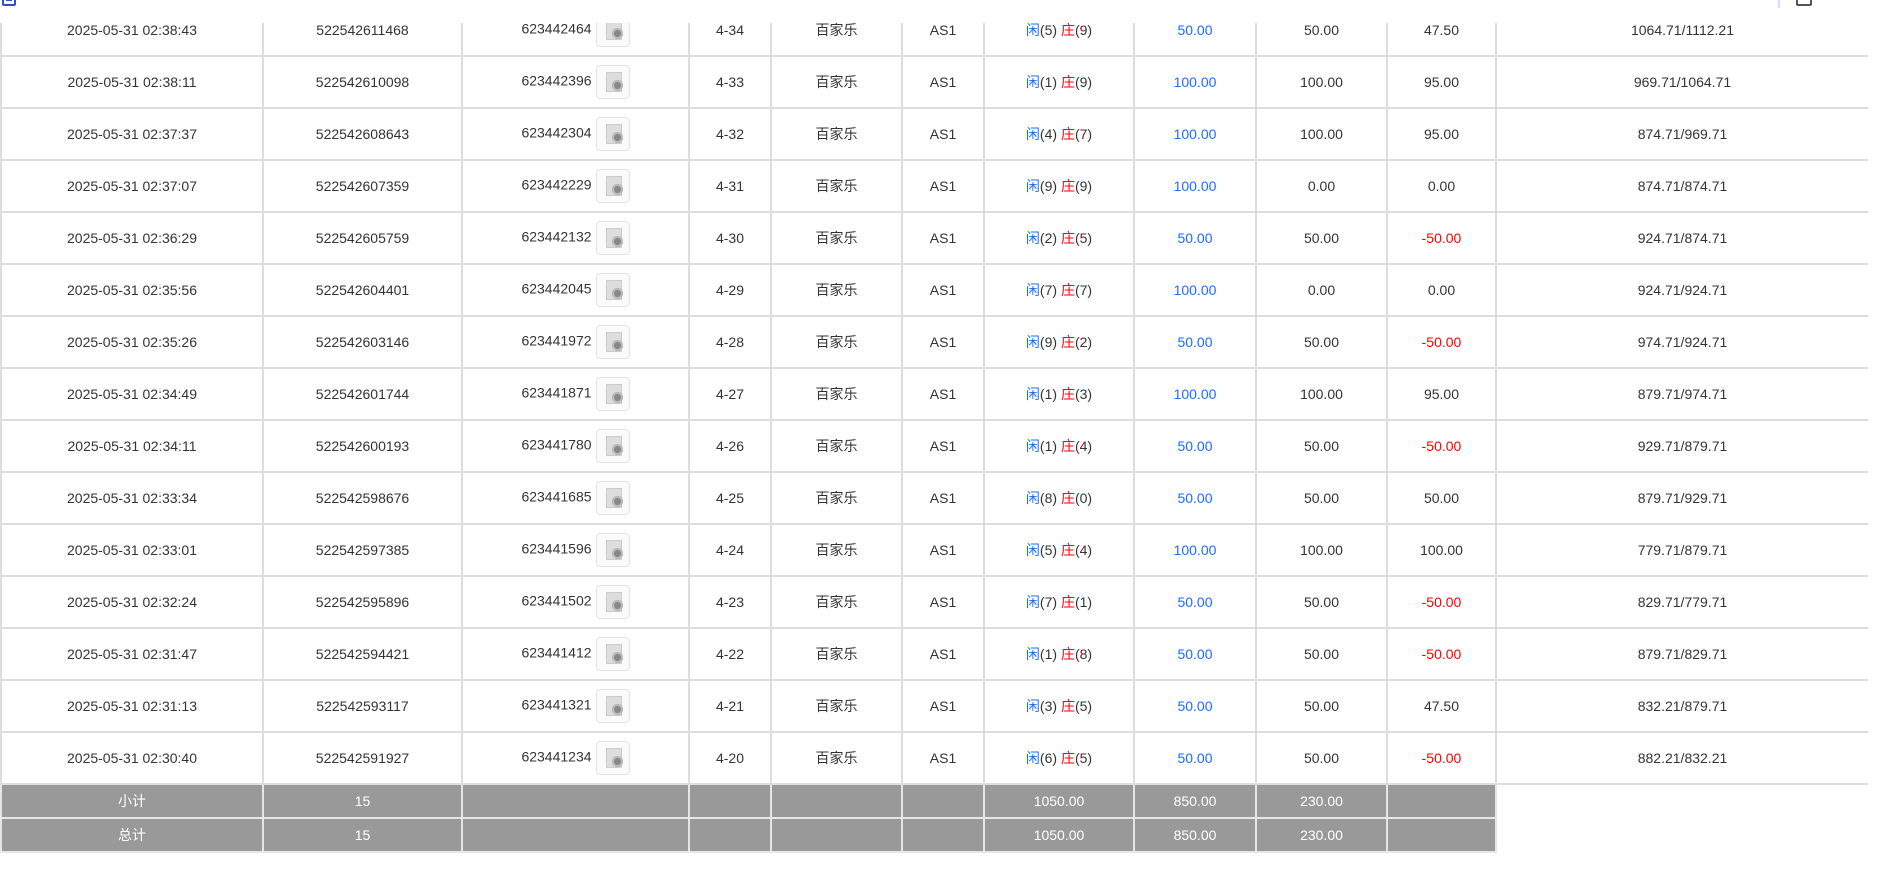 This screenshot has height=881, width=1880. Describe the element at coordinates (730, 40) in the screenshot. I see `round-number: 4-34` at that location.